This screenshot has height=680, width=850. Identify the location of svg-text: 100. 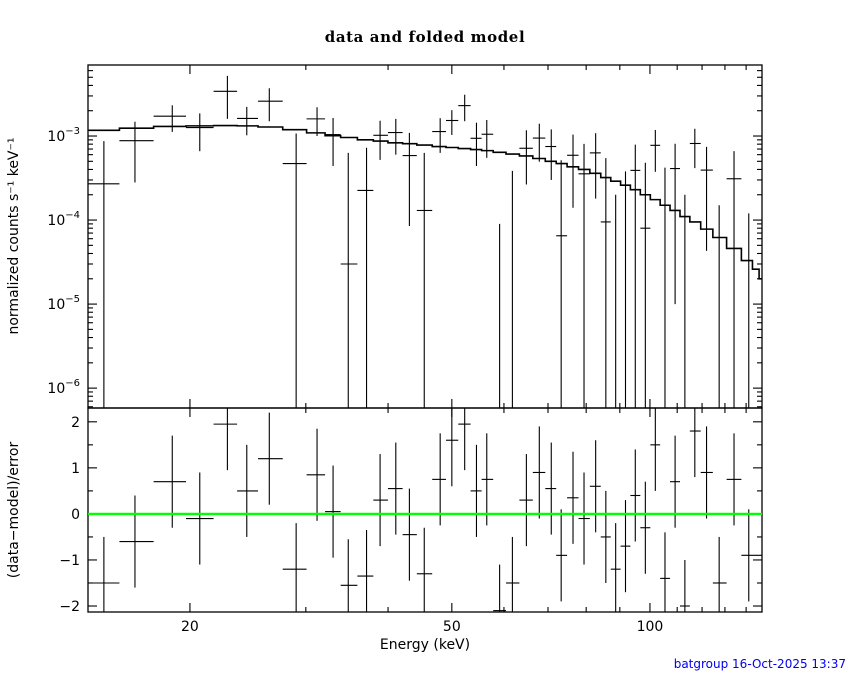
(650, 627).